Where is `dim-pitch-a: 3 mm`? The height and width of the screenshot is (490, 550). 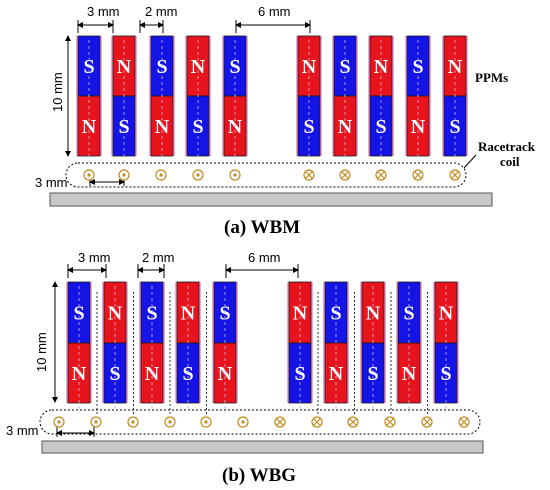 dim-pitch-a: 3 mm is located at coordinates (103, 11).